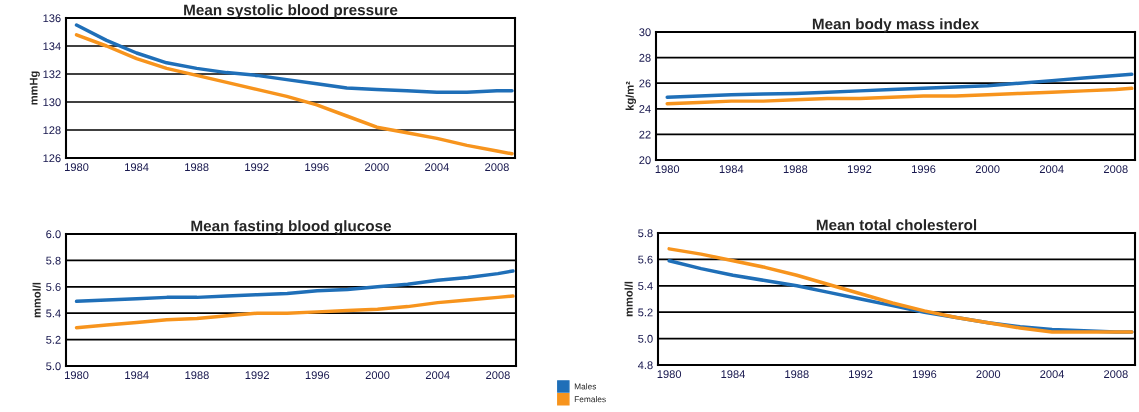 This screenshot has width=1139, height=412. What do you see at coordinates (585, 386) in the screenshot?
I see `legend-label: Males` at bounding box center [585, 386].